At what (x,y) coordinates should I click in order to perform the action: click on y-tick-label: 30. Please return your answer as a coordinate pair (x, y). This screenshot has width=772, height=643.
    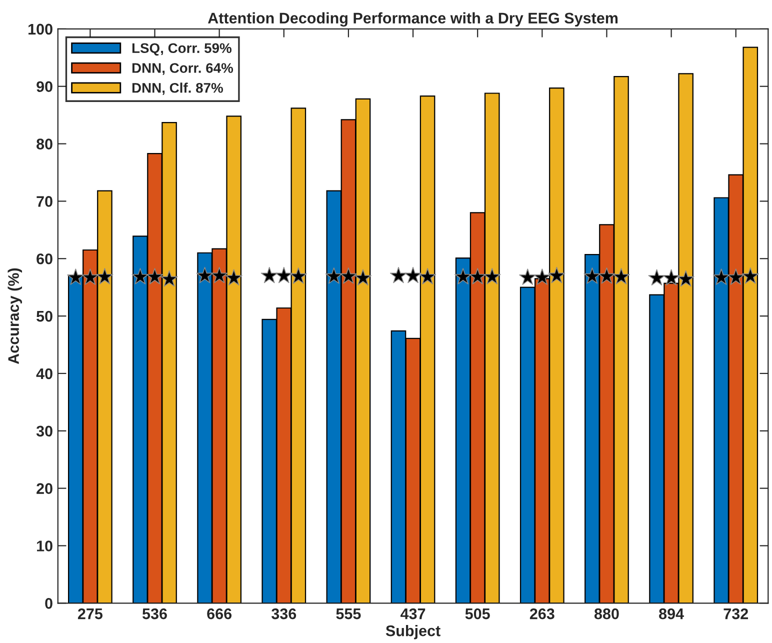
    Looking at the image, I should click on (44, 431).